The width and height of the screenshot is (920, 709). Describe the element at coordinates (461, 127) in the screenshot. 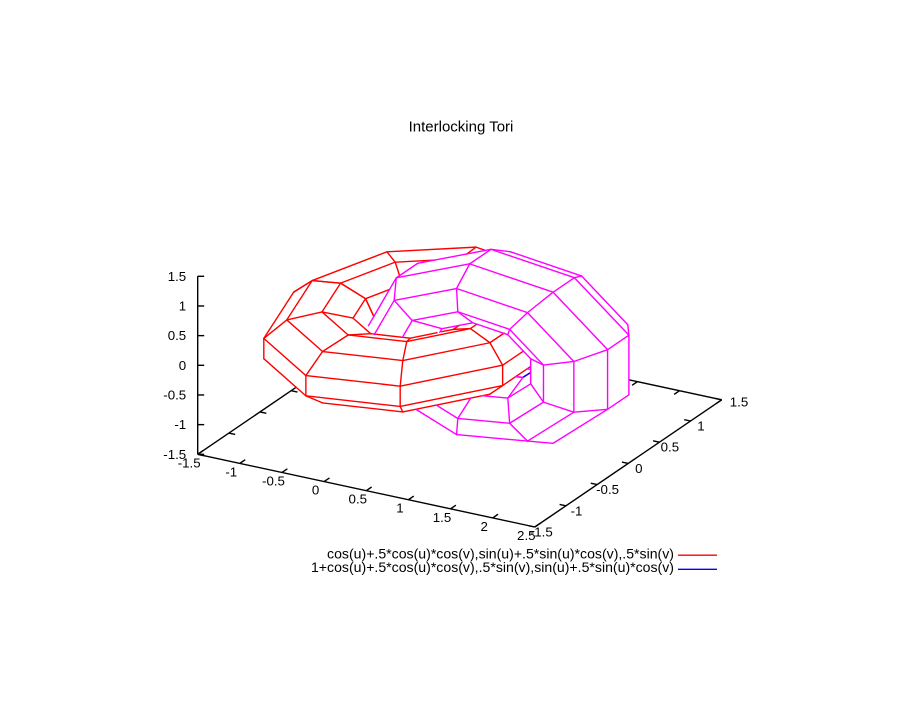

I see `svg-text: Interlocking Tori` at that location.